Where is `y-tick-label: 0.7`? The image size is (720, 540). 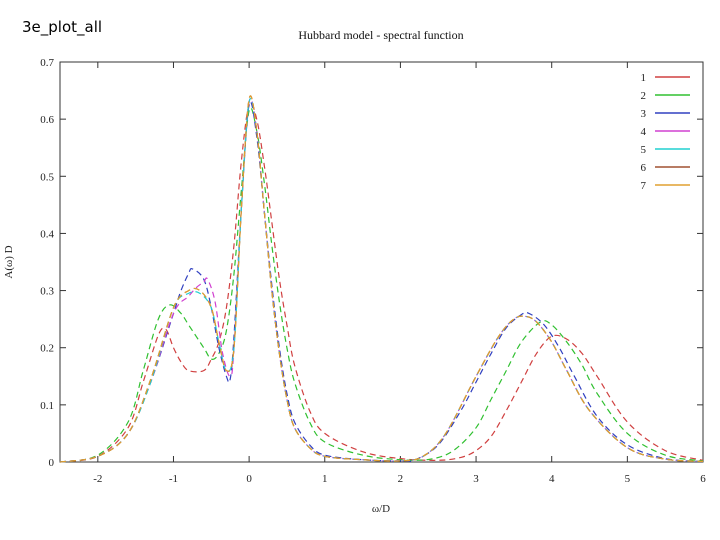 y-tick-label: 0.7 is located at coordinates (47, 63).